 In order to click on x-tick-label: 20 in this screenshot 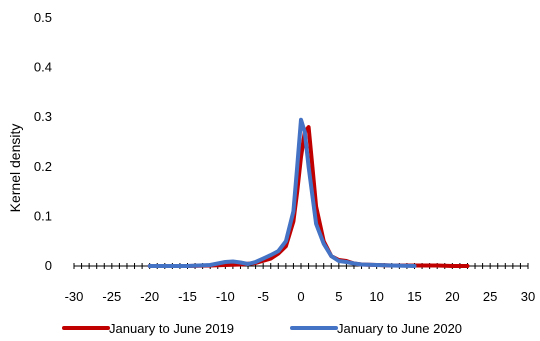, I will do `click(452, 296)`.